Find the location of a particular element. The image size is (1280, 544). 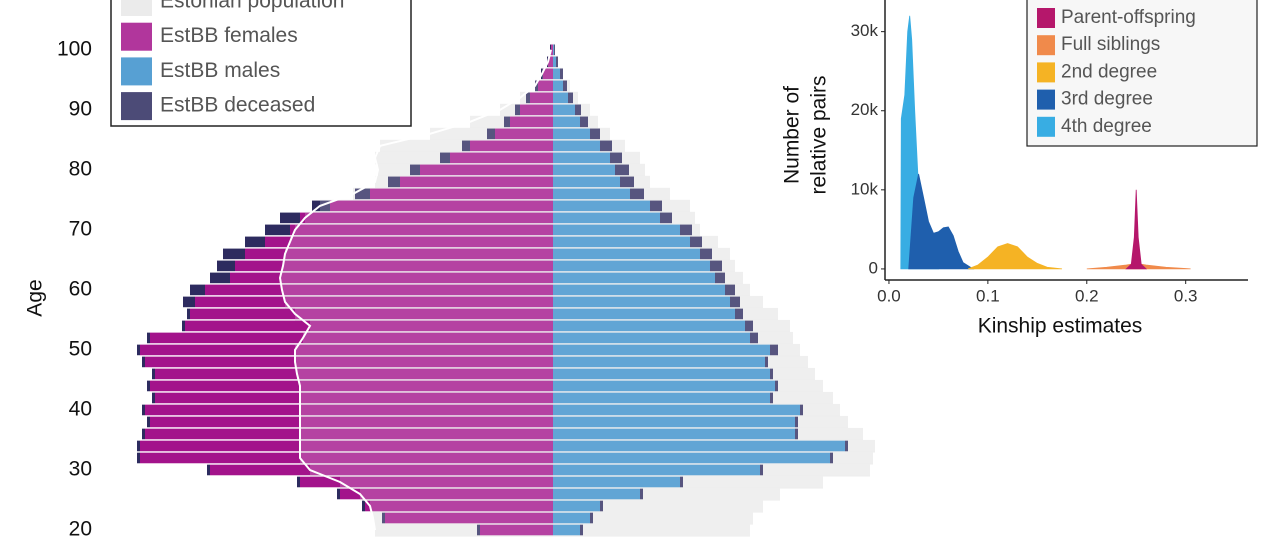

legend-box is located at coordinates (261, 63).